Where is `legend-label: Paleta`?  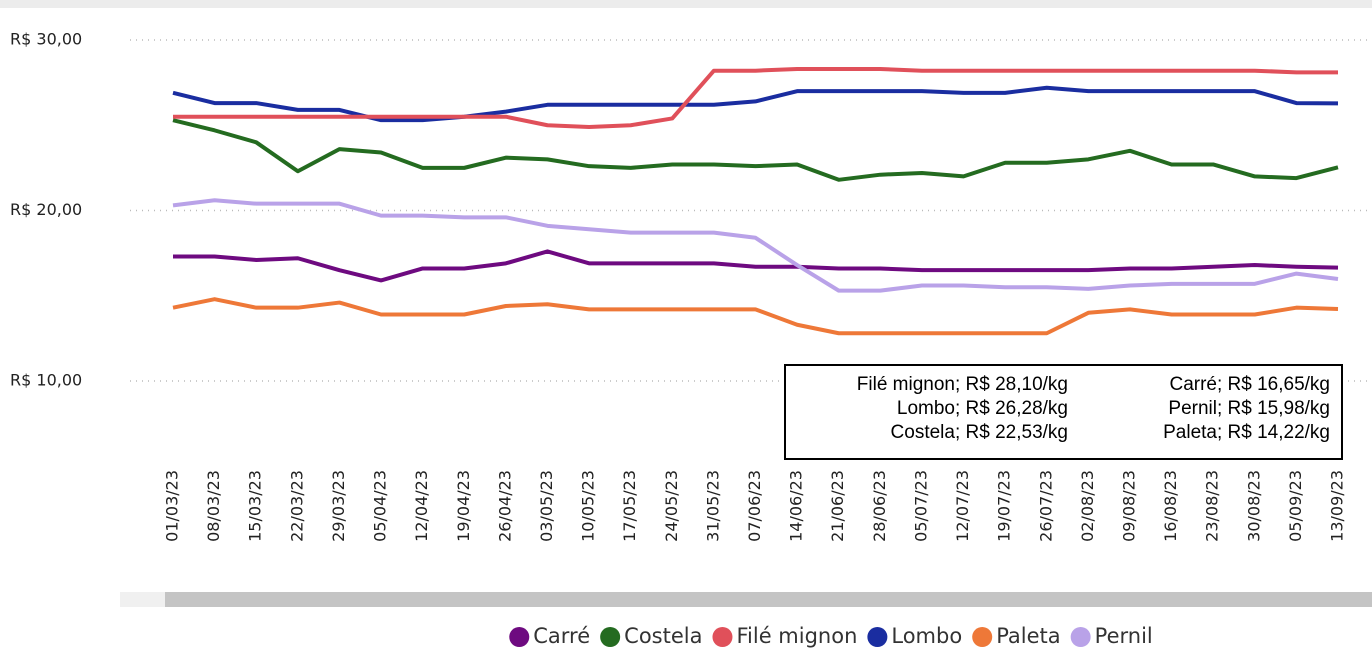 legend-label: Paleta is located at coordinates (1028, 636).